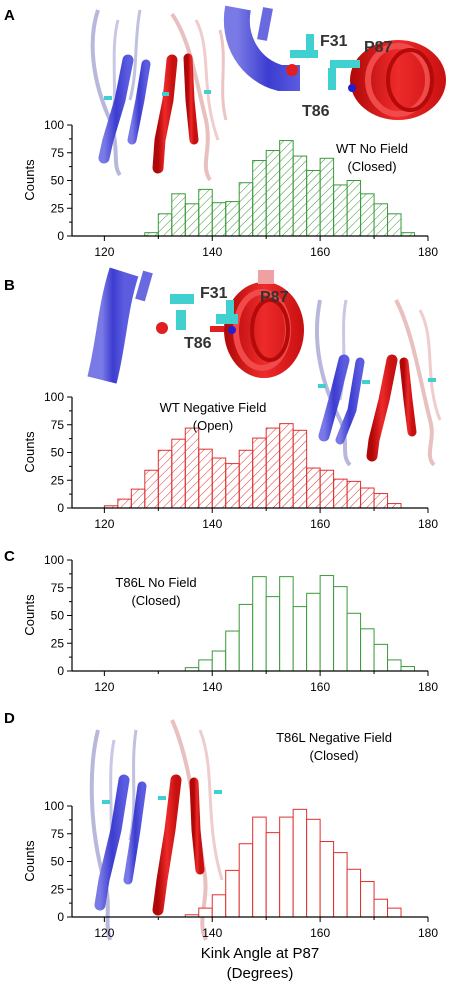 The width and height of the screenshot is (454, 988). Describe the element at coordinates (378, 47) in the screenshot. I see `residue-label-a-p87: P87` at that location.